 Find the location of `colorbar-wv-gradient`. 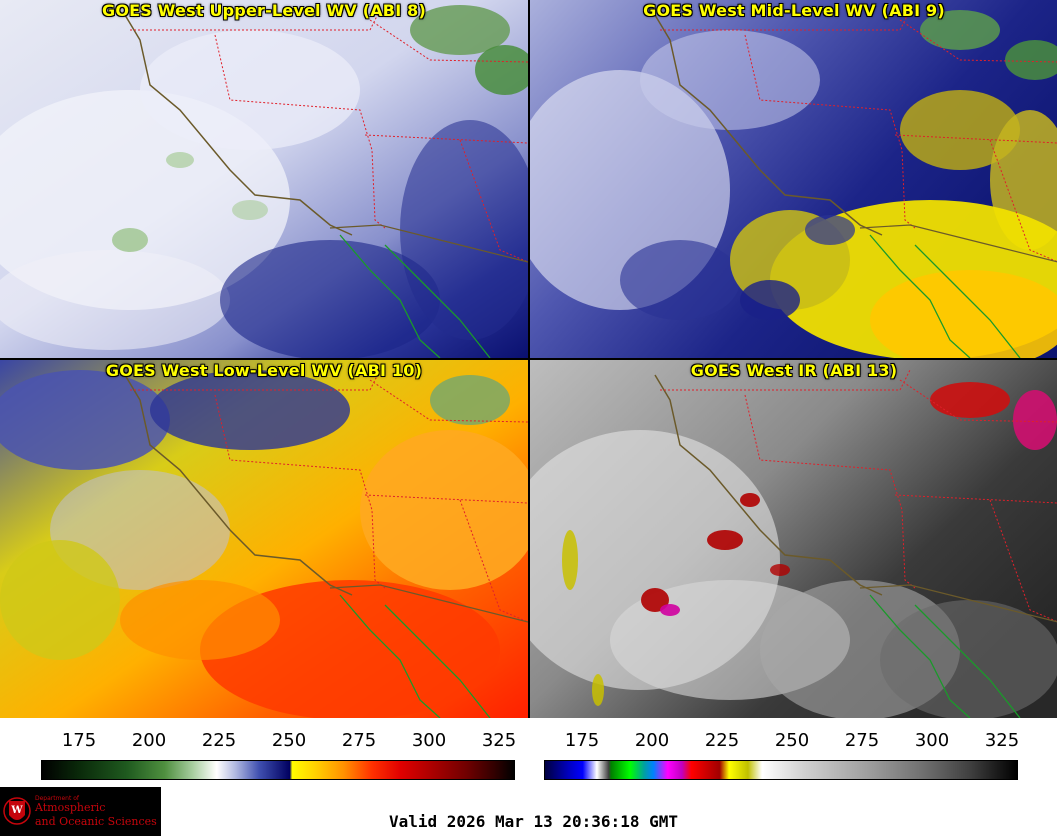

colorbar-wv-gradient is located at coordinates (278, 770).